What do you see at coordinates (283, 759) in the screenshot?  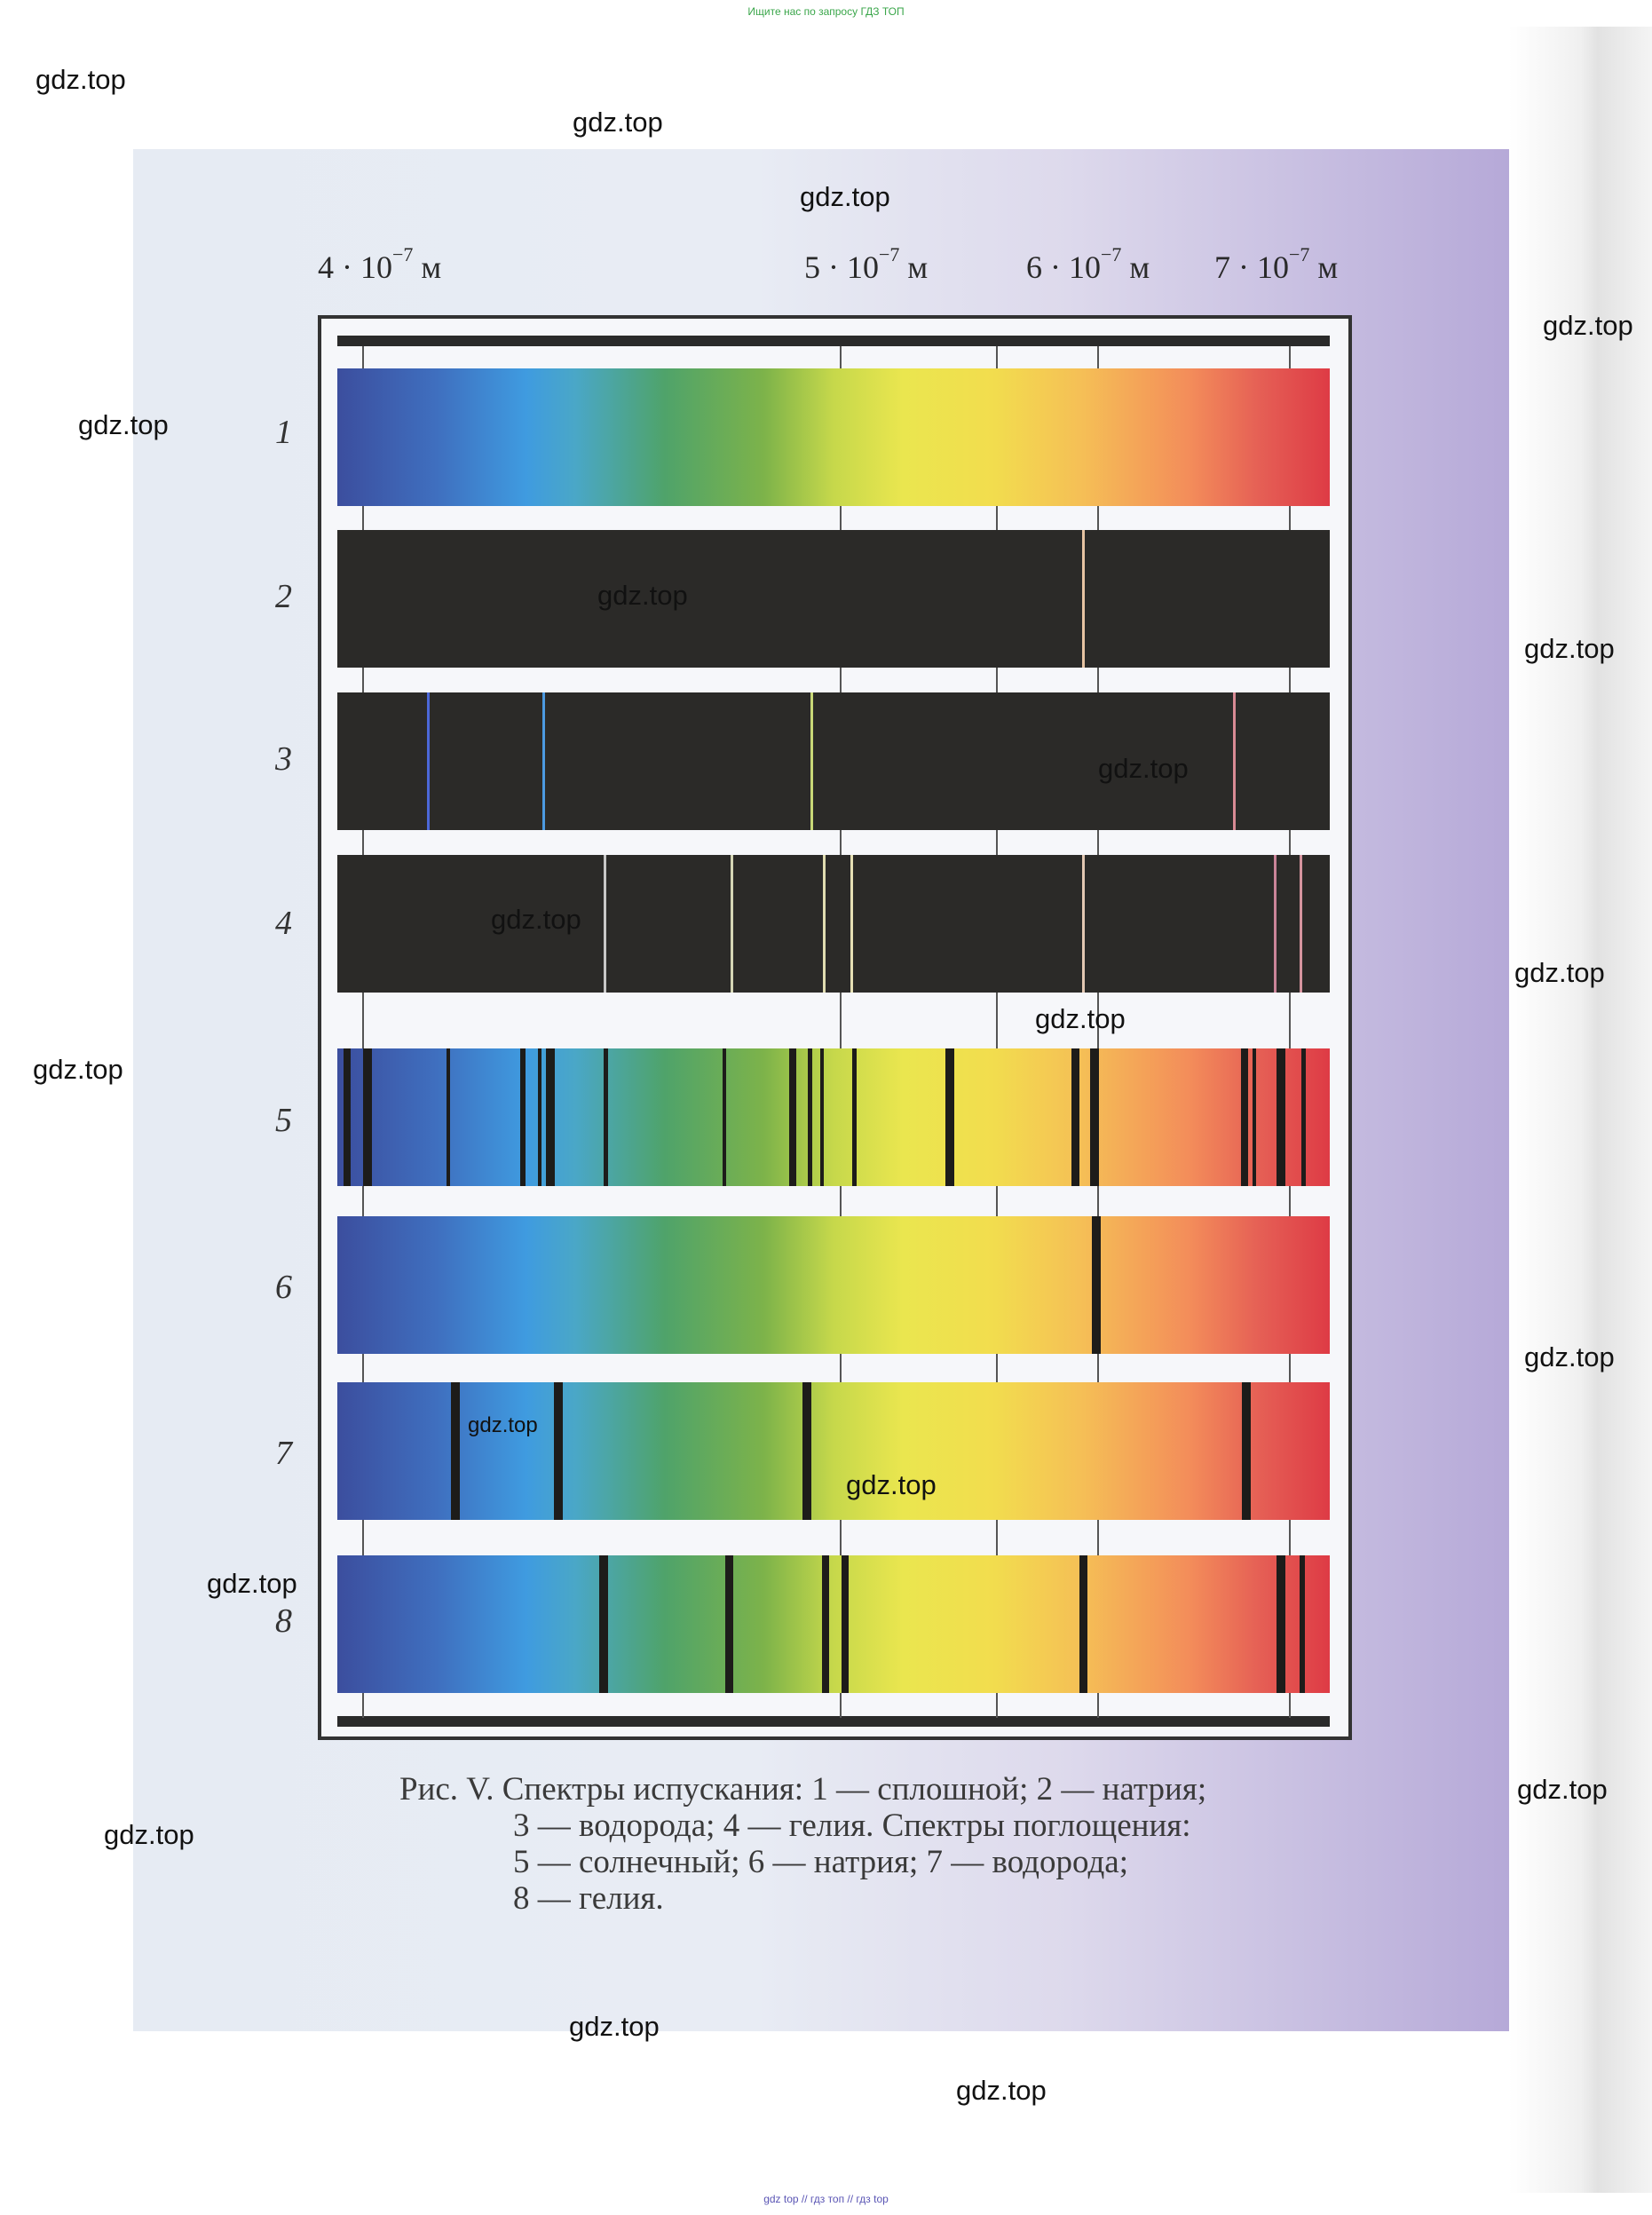 I see `row-number-3: 3` at bounding box center [283, 759].